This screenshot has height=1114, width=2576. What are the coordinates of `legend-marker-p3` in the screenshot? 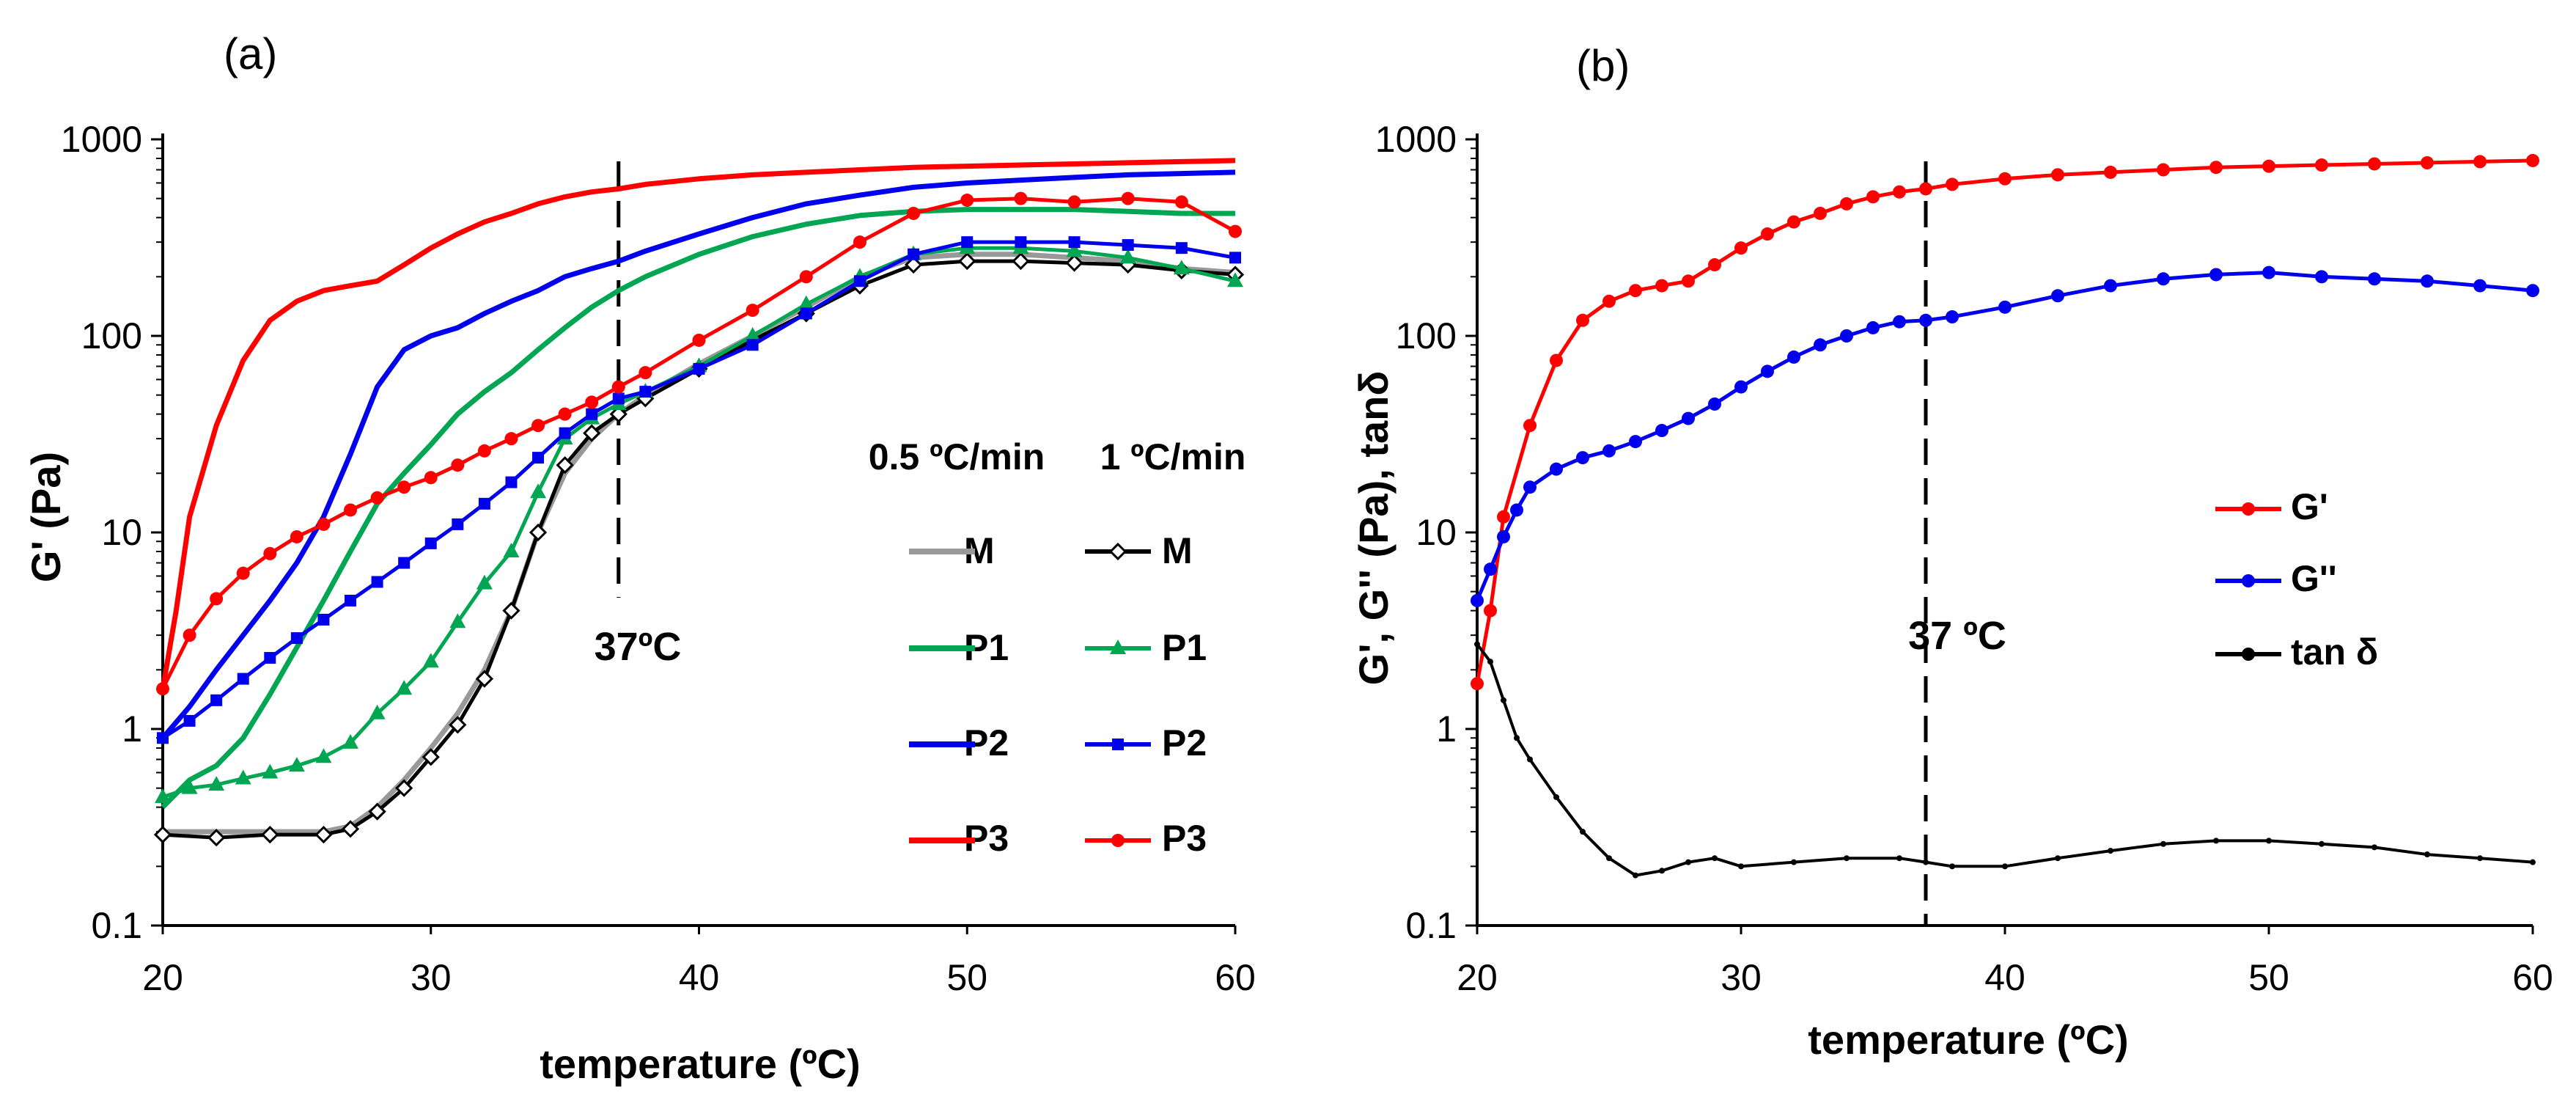 It's located at (1118, 841).